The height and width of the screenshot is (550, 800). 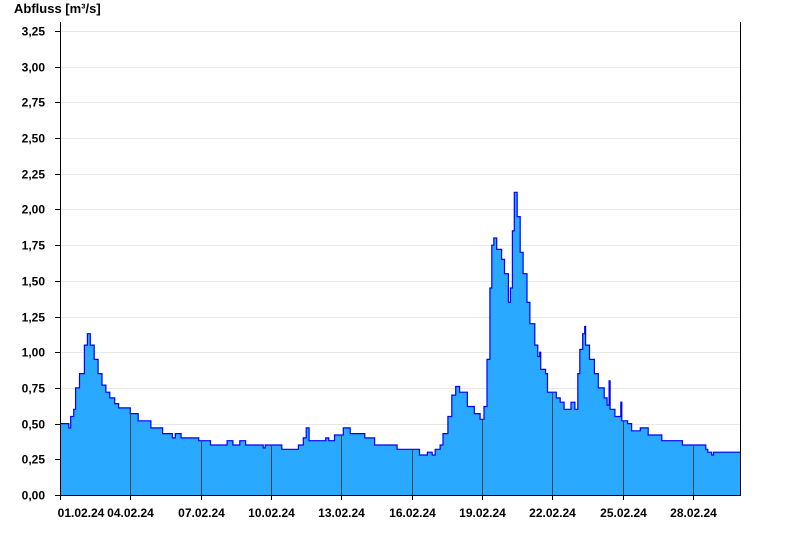 What do you see at coordinates (34, 175) in the screenshot?
I see `y-tick-label: 2,25` at bounding box center [34, 175].